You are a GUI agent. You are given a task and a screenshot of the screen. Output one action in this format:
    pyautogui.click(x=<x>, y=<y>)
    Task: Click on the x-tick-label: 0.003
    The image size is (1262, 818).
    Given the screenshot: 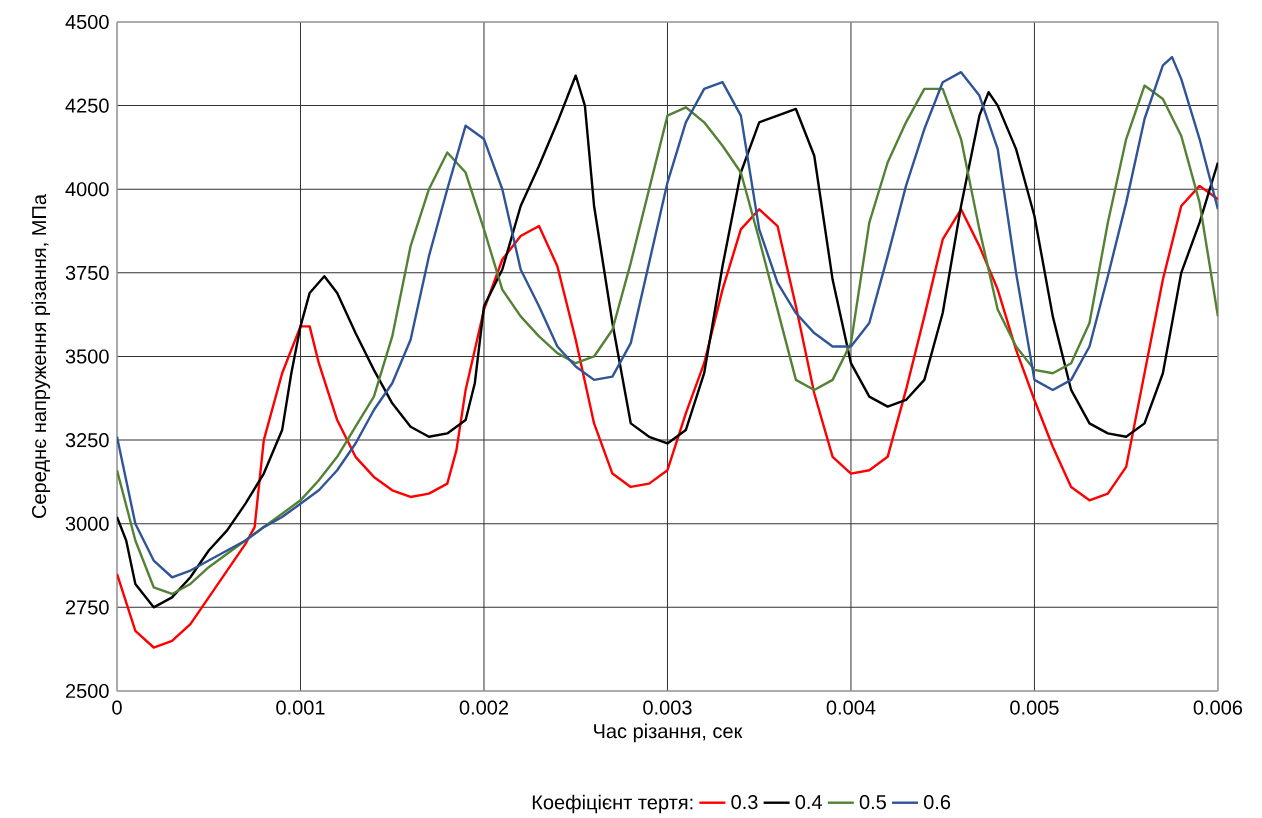 What is the action you would take?
    pyautogui.click(x=667, y=707)
    